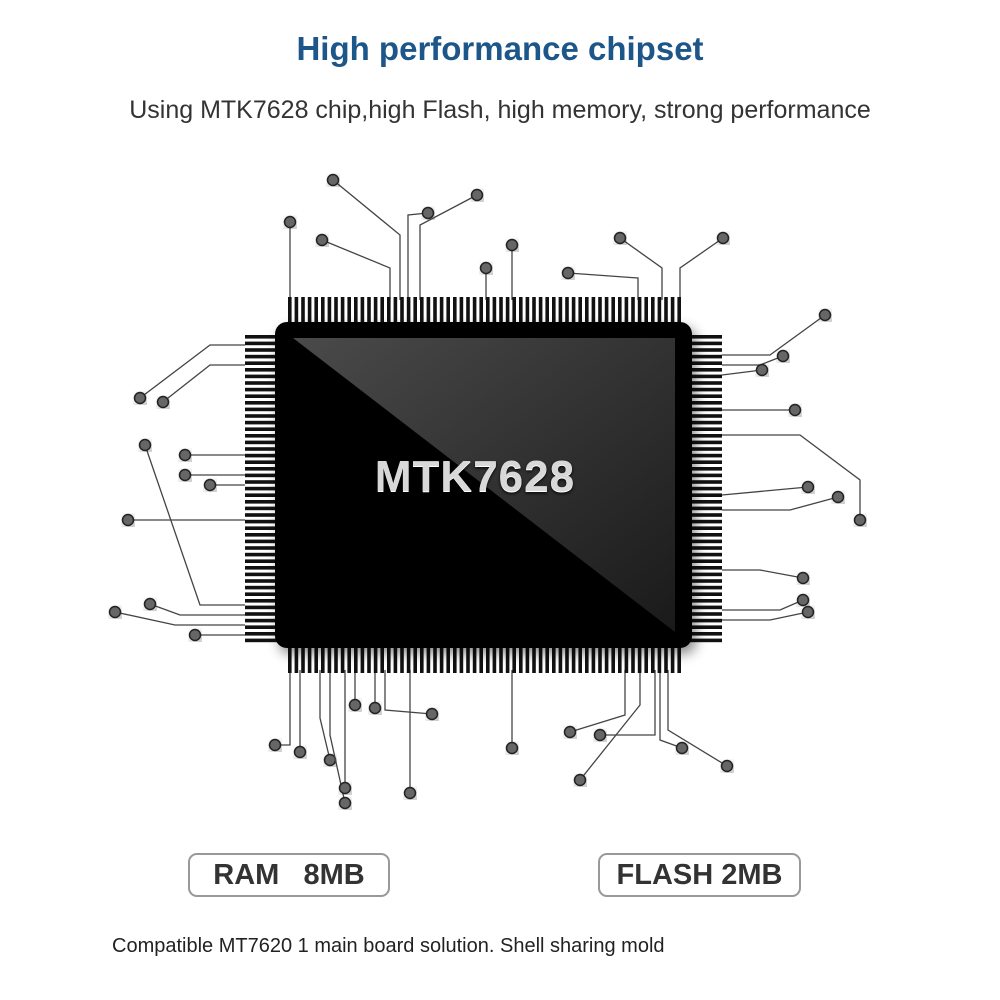  I want to click on page-title: High performance chipset, so click(500, 48).